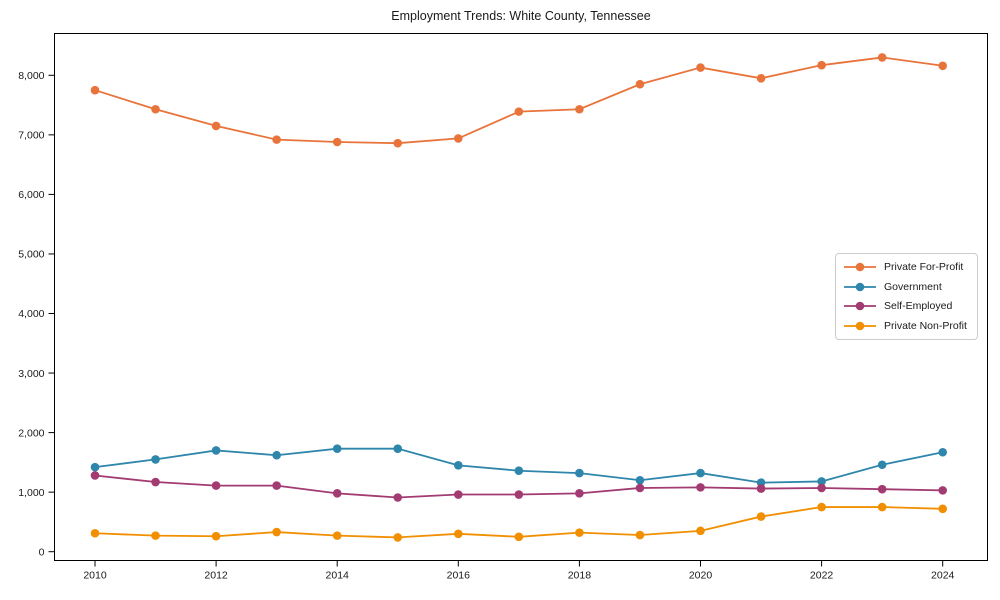 The width and height of the screenshot is (1000, 600). Describe the element at coordinates (761, 78) in the screenshot. I see `data-point-private-for-profit-2021` at that location.